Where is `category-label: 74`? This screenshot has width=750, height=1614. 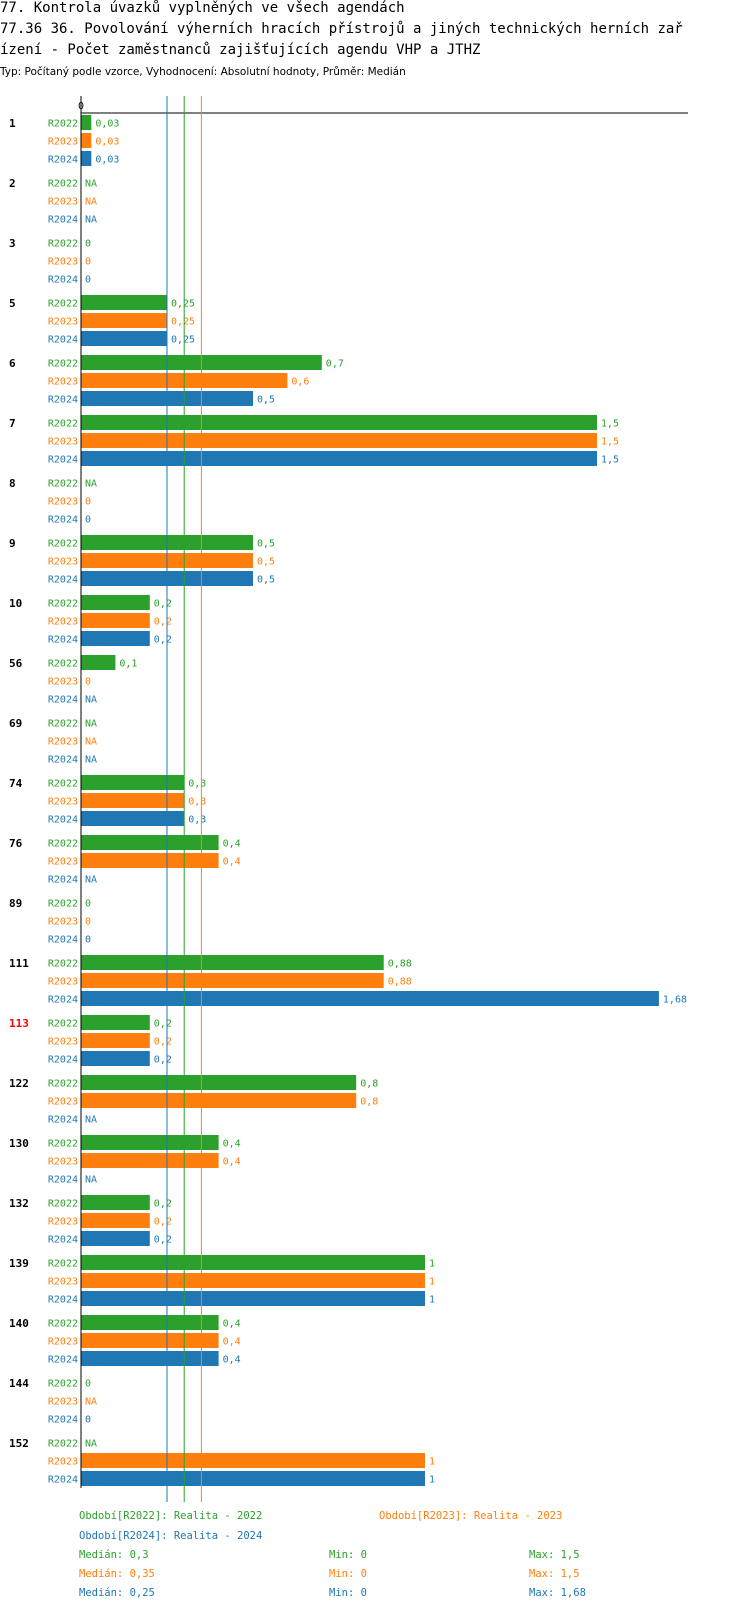
category-label: 74 is located at coordinates (16, 783).